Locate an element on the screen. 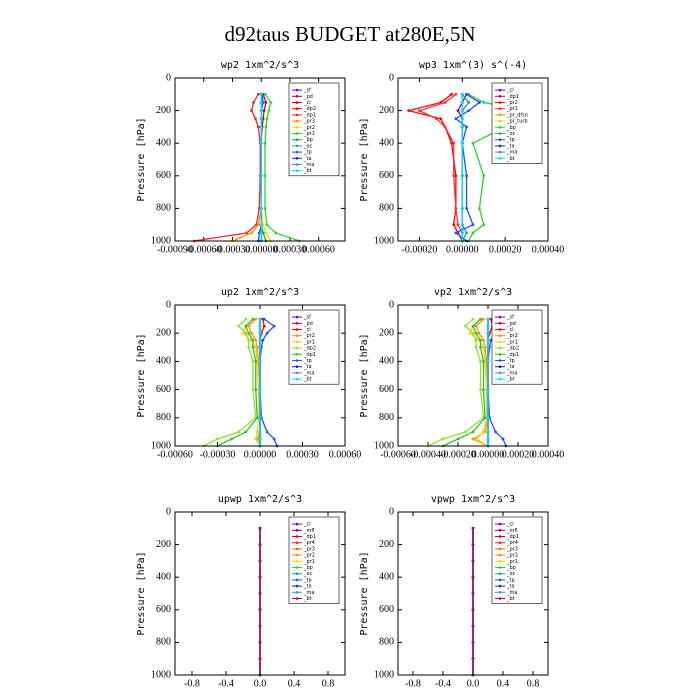 The image size is (700, 700). x-tick-label: 0.00040 is located at coordinates (548, 454).